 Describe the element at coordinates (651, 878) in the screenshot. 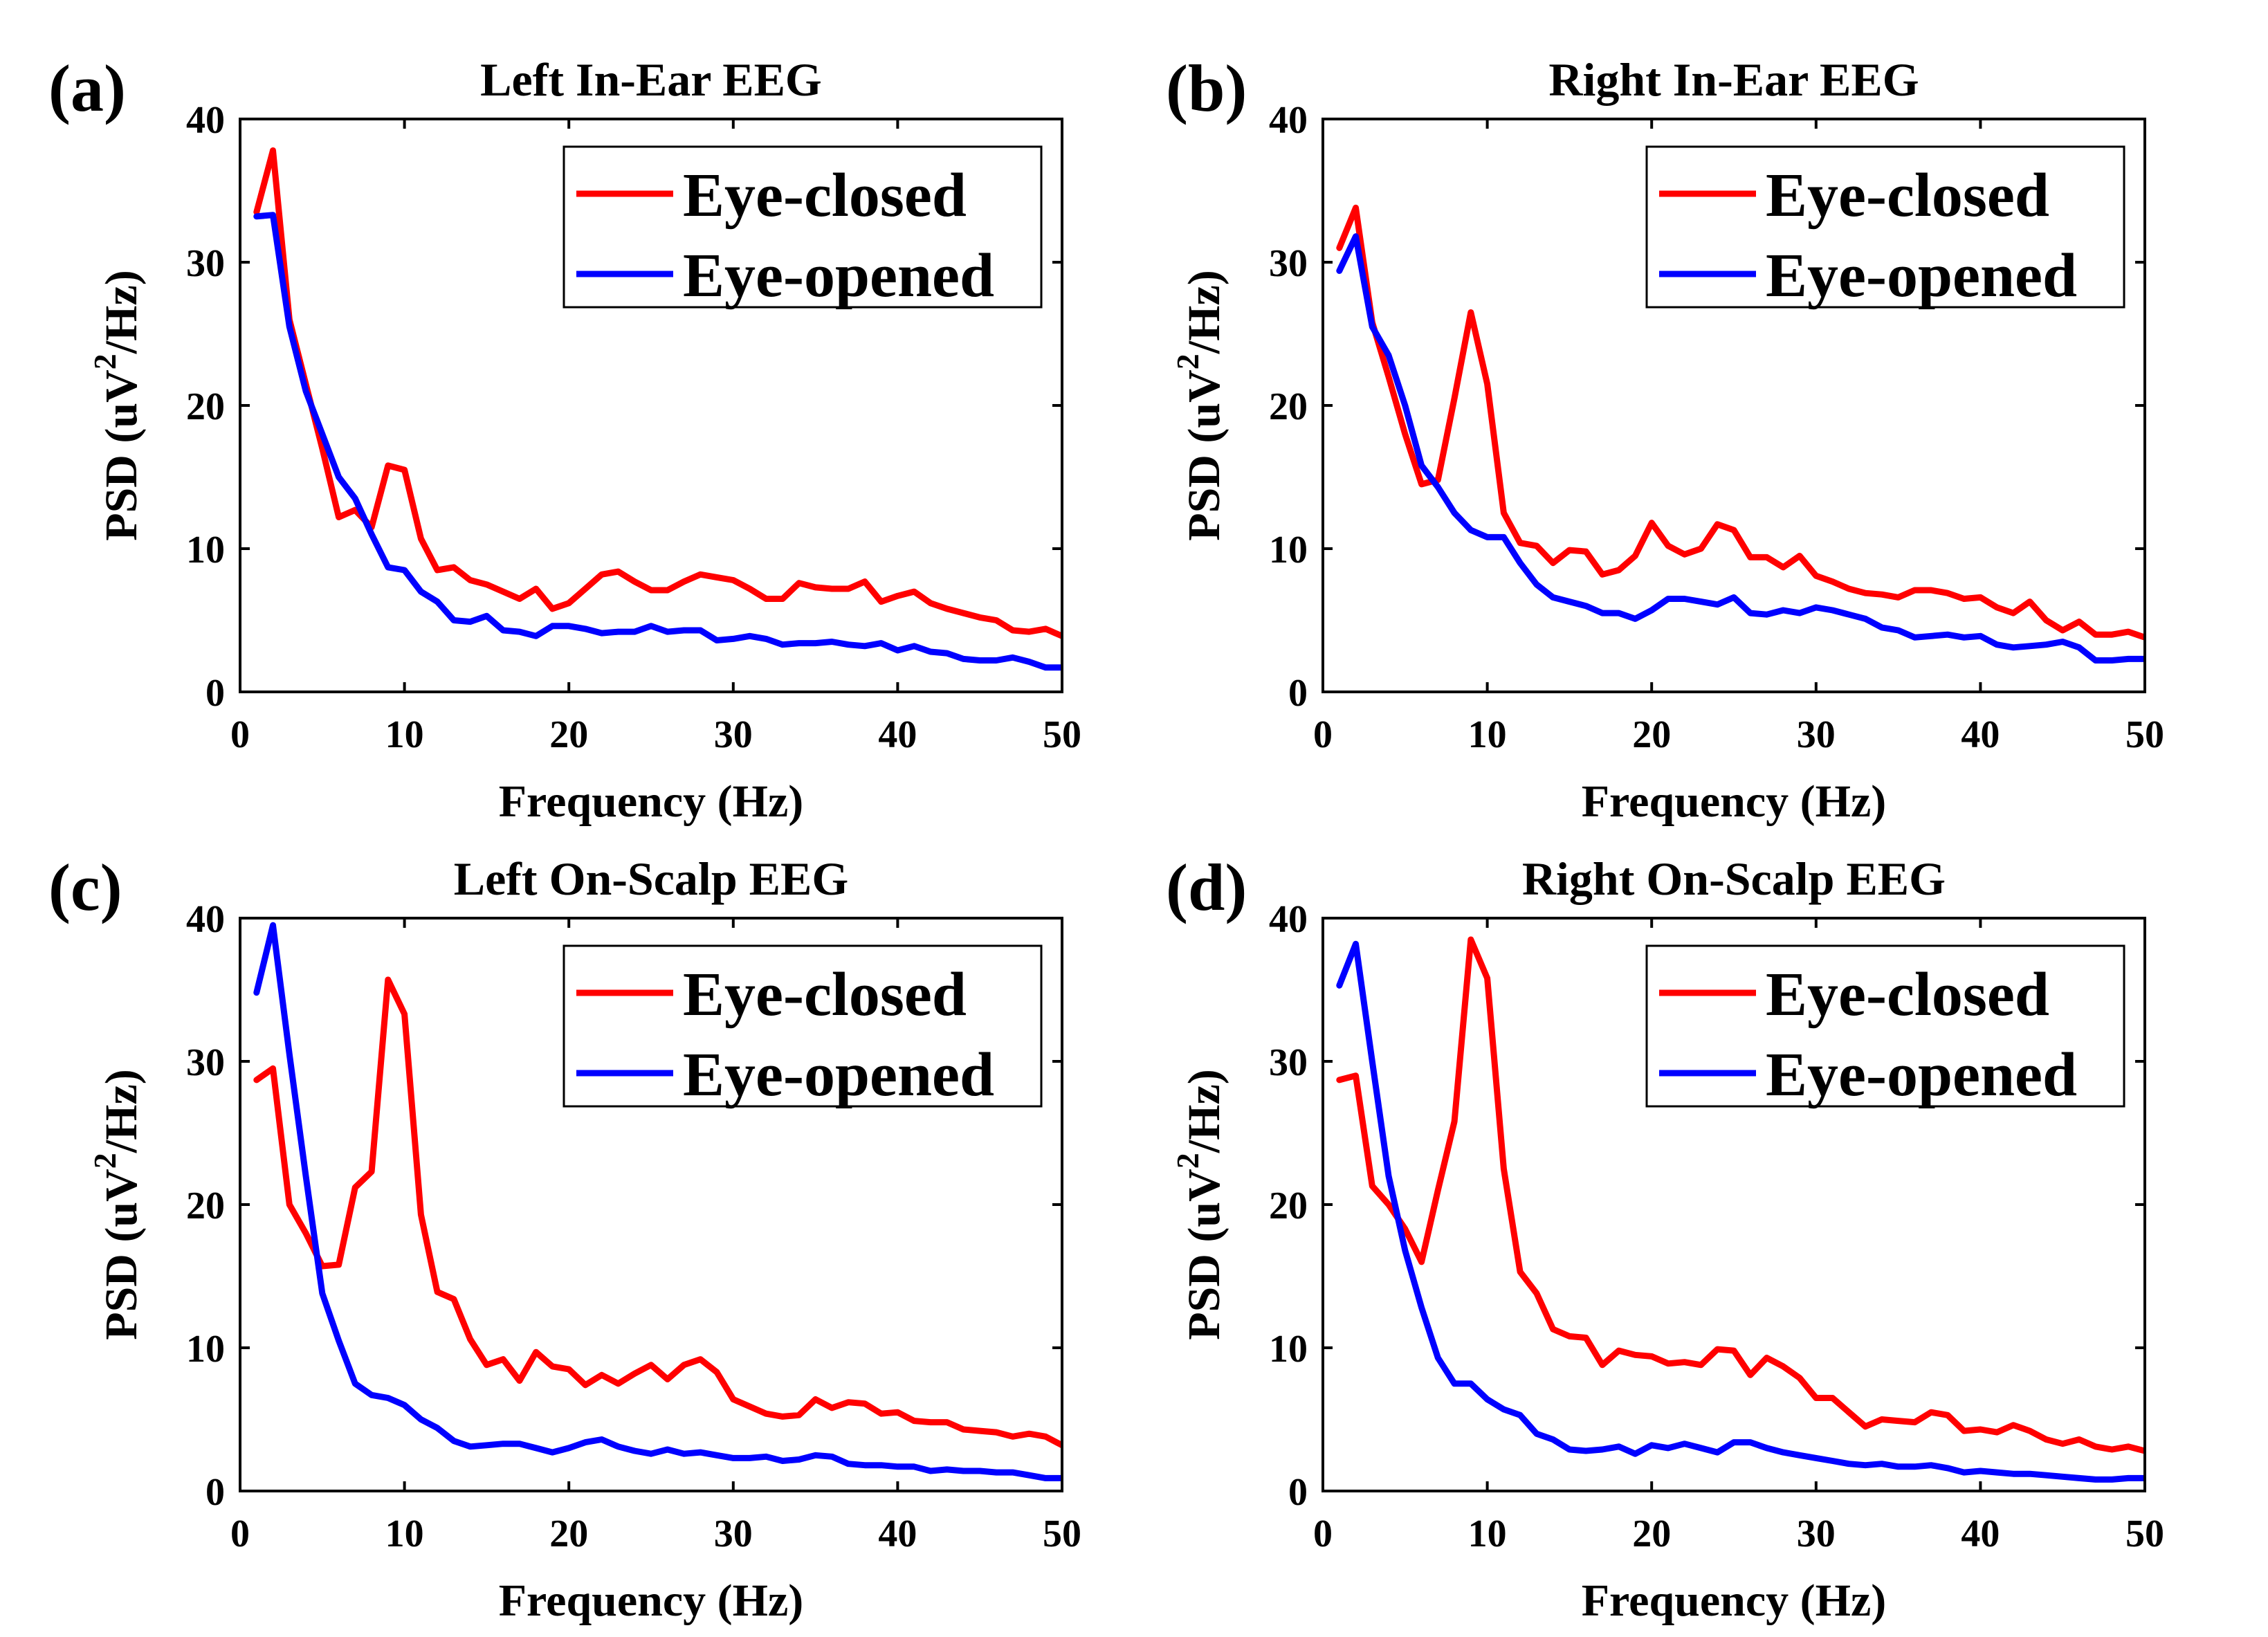

I see `chart-title: Left On-Scalp EEG` at that location.